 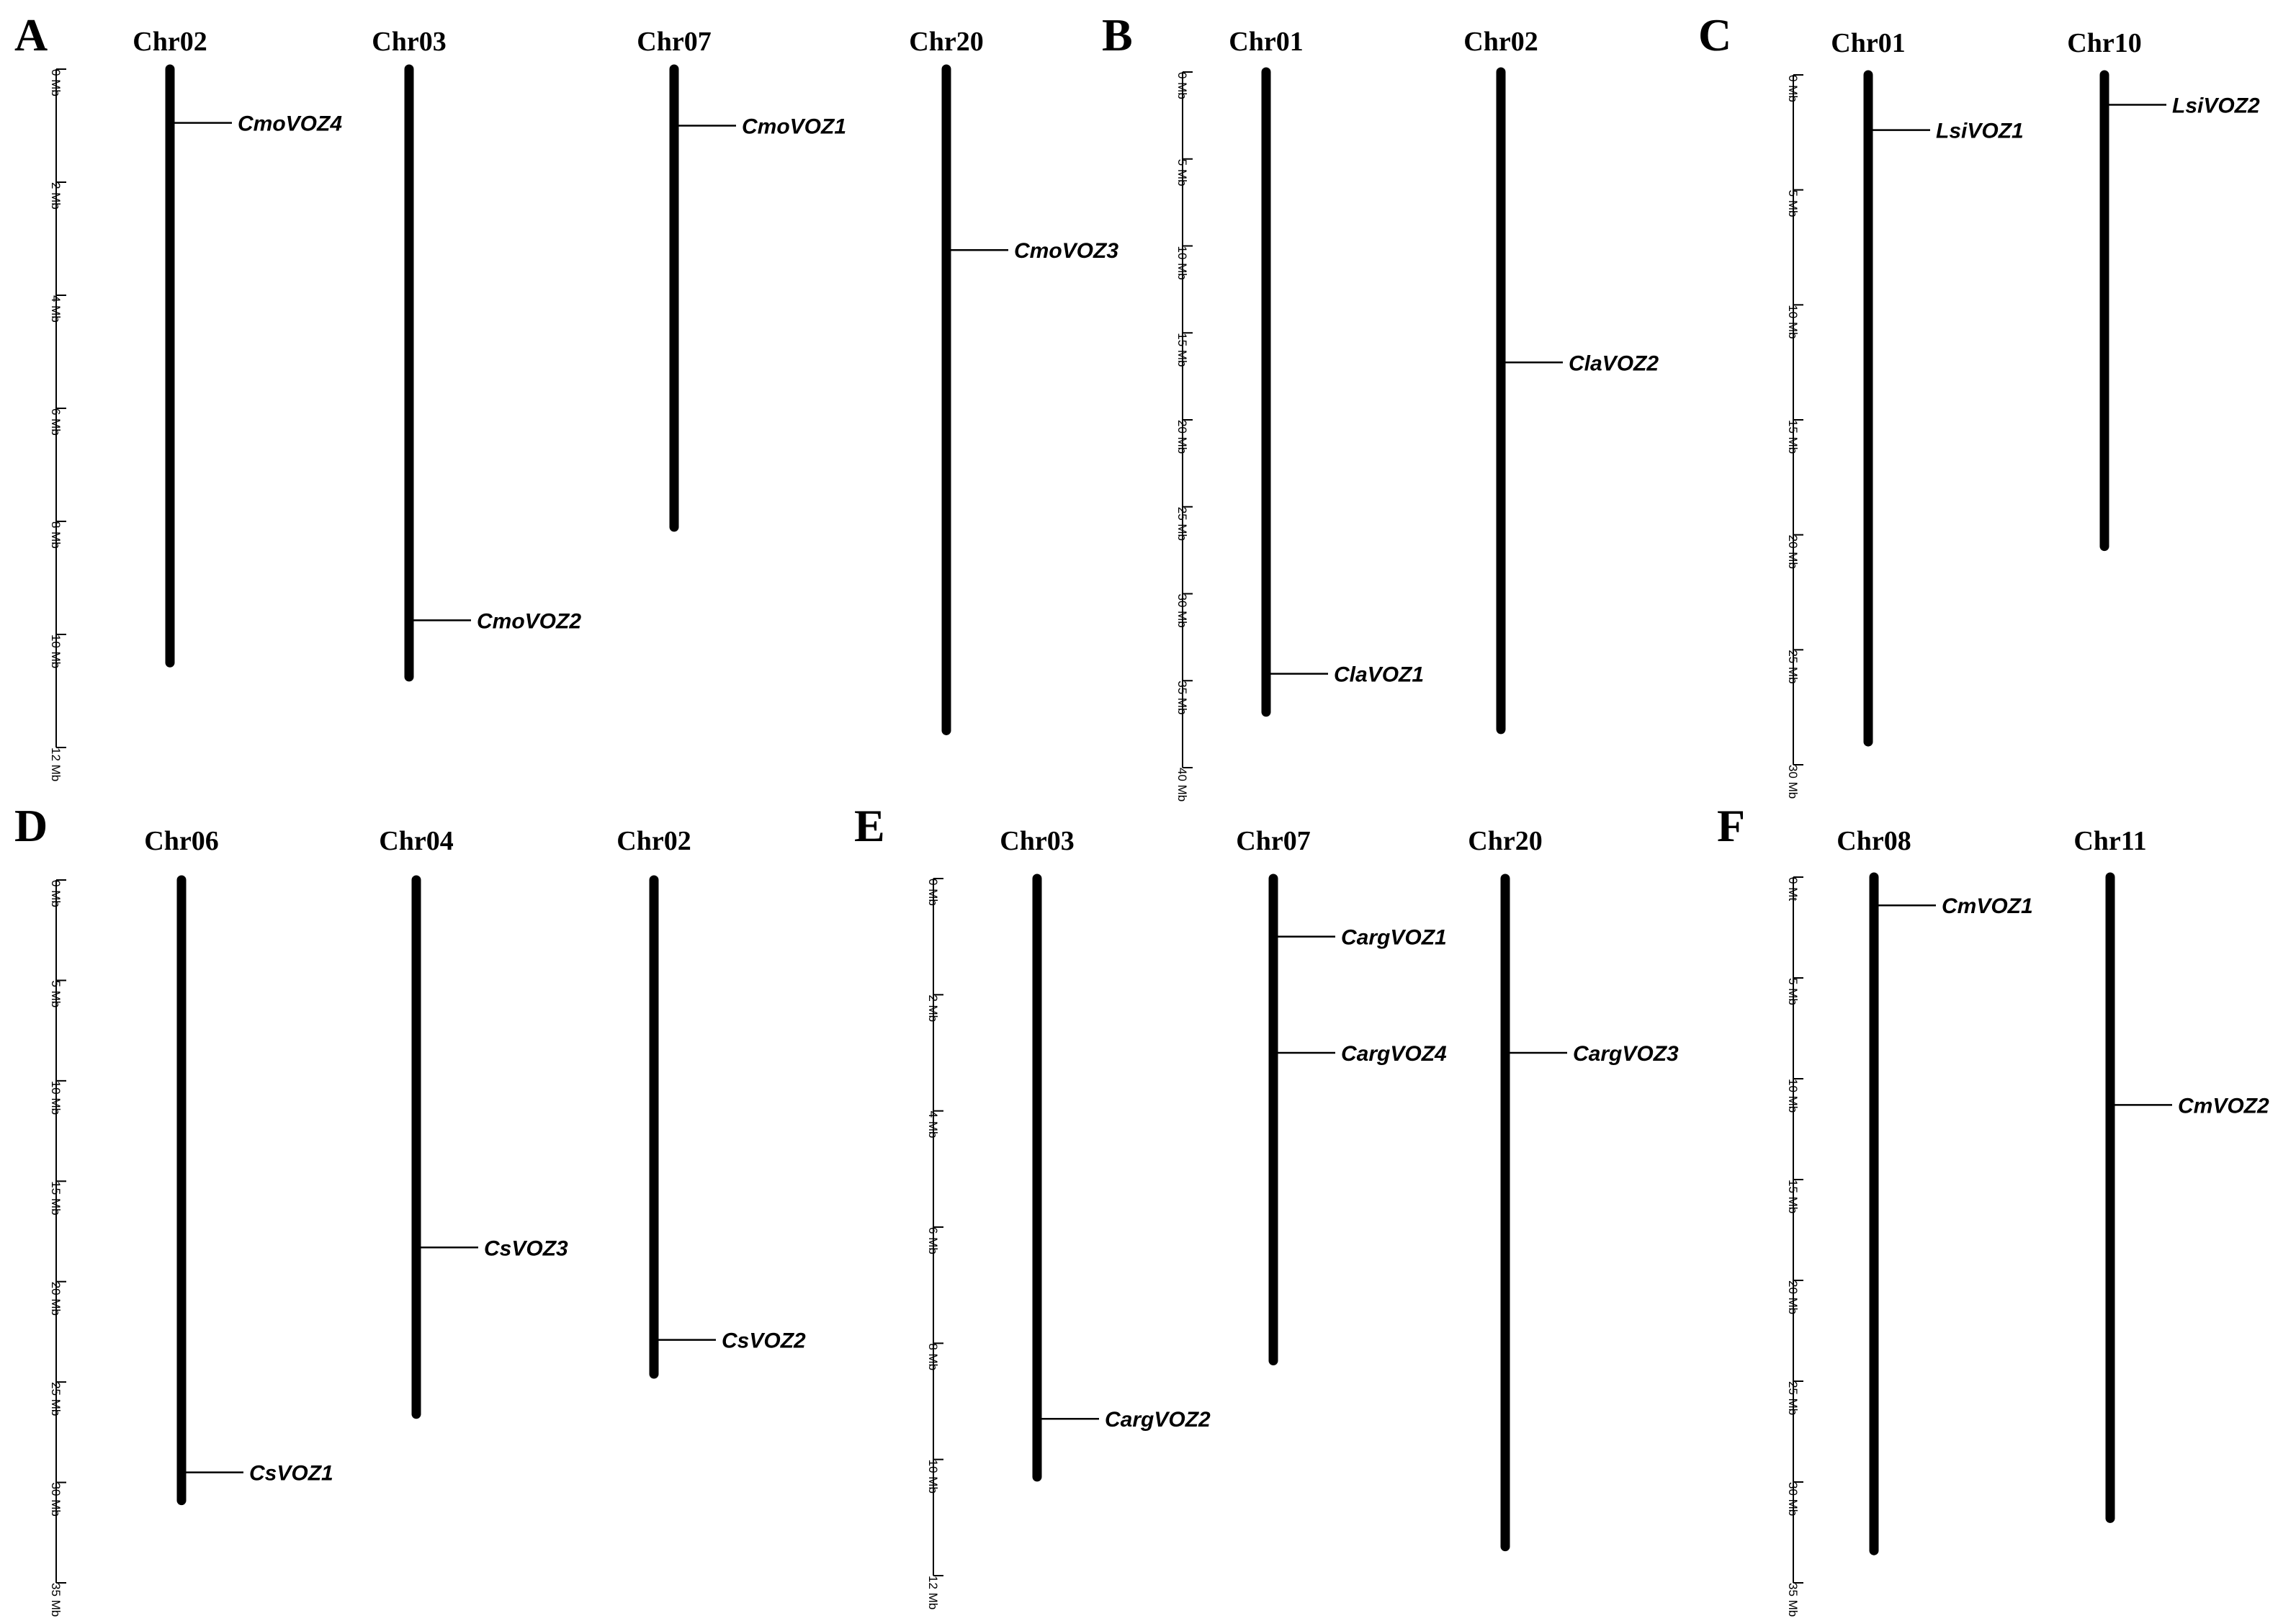 What do you see at coordinates (1793, 889) in the screenshot?
I see `scale-tick-label: 0 Mt` at bounding box center [1793, 889].